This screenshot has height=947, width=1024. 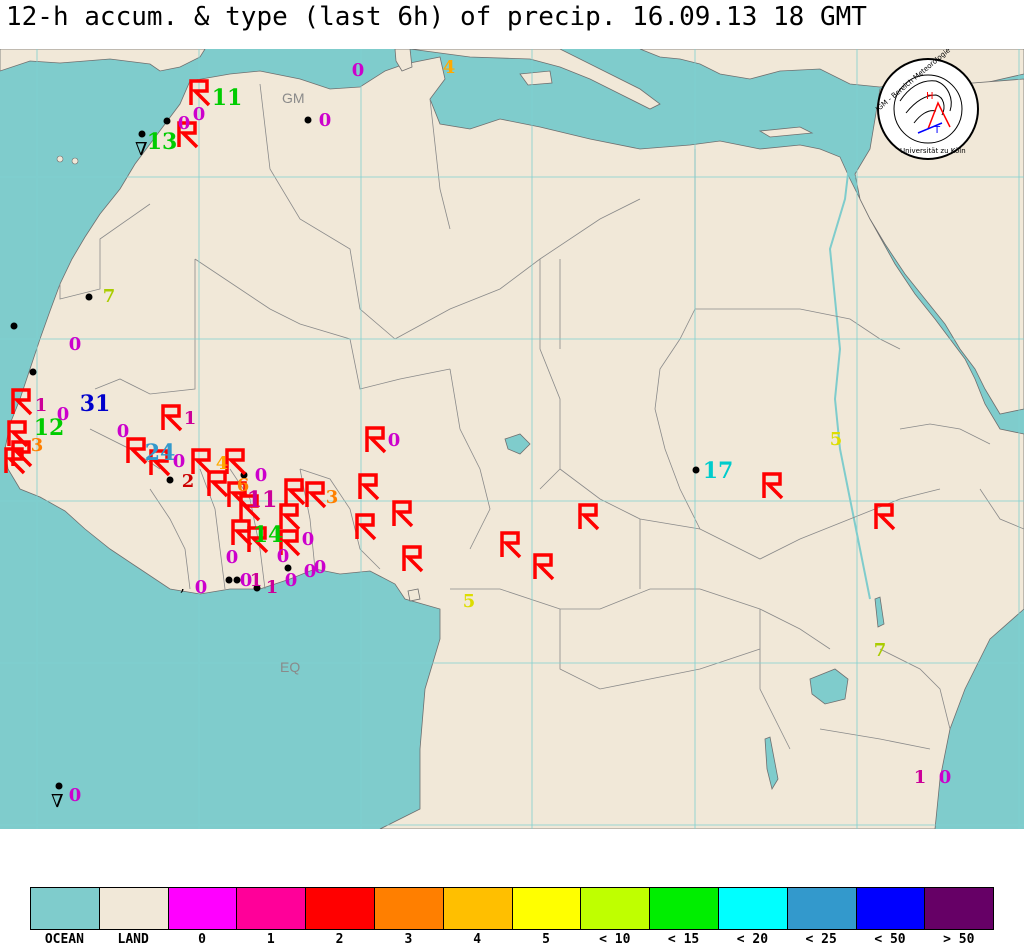 I want to click on legend-label: LAND, so click(x=133, y=939).